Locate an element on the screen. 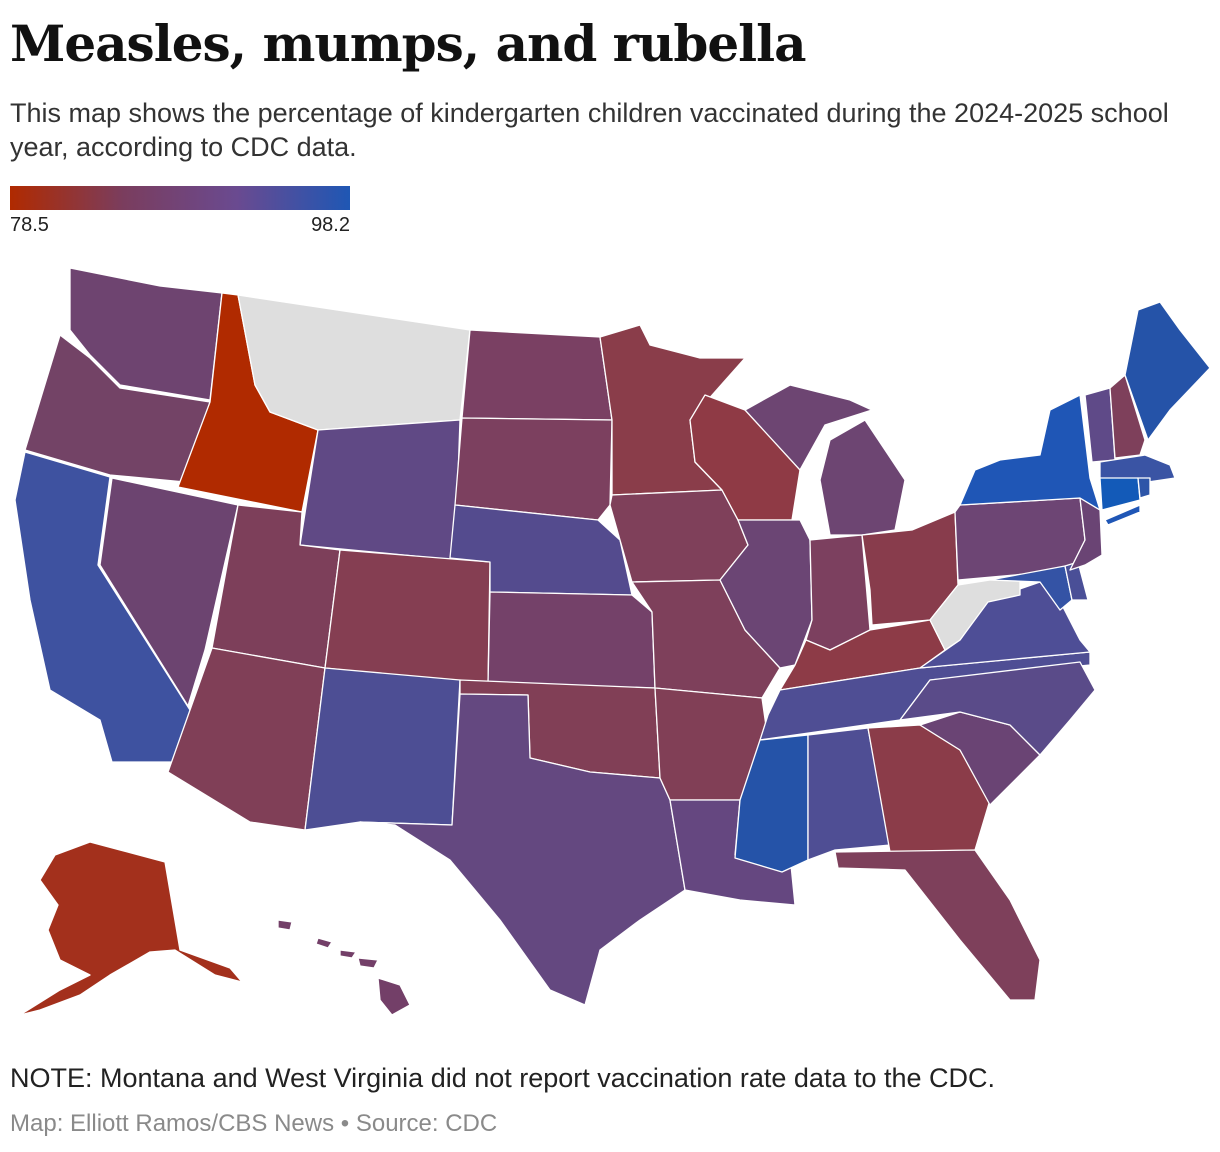 Image resolution: width=1220 pixels, height=1152 pixels. state-WY is located at coordinates (380, 490).